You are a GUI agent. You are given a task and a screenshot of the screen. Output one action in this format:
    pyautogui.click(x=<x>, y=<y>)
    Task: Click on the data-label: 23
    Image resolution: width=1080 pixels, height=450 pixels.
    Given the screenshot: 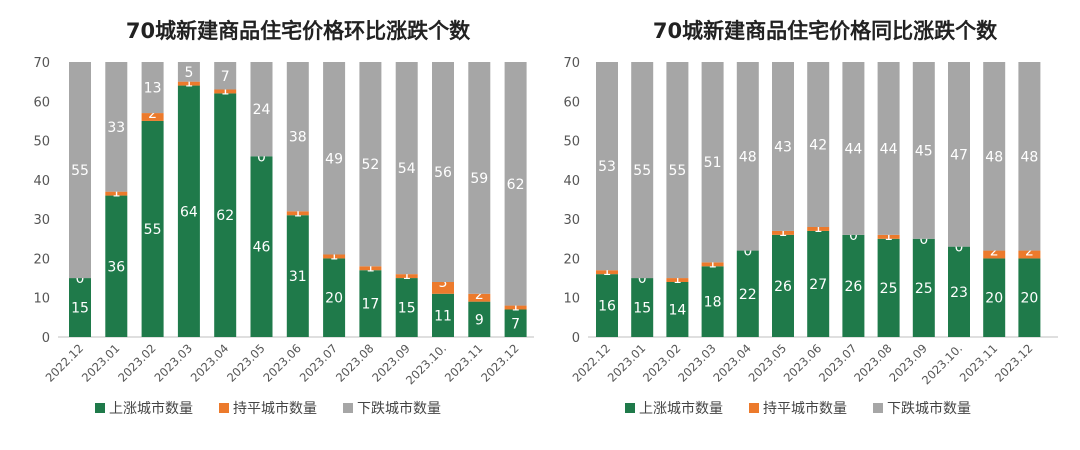 What is the action you would take?
    pyautogui.click(x=959, y=293)
    